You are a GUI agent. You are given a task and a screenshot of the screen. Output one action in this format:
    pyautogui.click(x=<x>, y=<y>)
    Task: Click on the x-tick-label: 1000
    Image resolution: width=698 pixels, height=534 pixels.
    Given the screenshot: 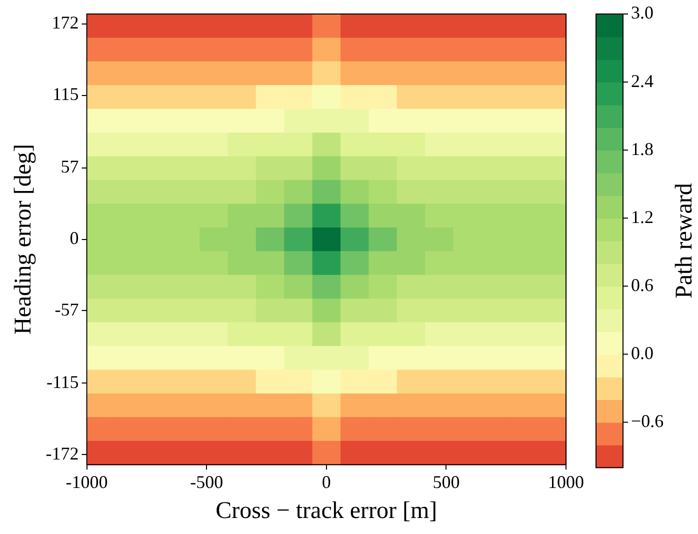 What is the action you would take?
    pyautogui.click(x=566, y=482)
    